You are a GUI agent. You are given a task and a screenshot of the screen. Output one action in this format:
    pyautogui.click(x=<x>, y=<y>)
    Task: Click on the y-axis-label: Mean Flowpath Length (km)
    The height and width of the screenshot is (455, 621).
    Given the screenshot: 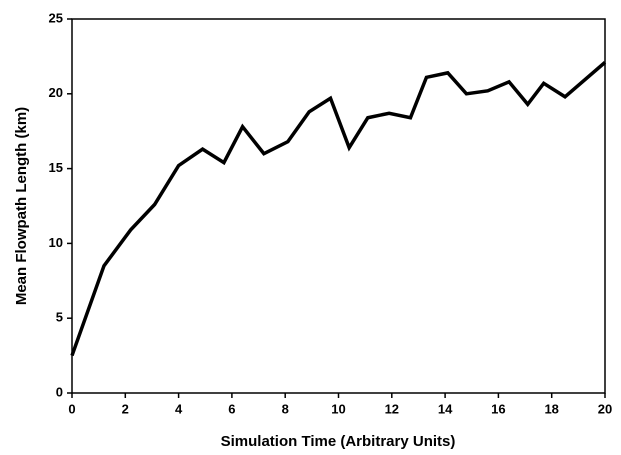 What is the action you would take?
    pyautogui.click(x=21, y=206)
    